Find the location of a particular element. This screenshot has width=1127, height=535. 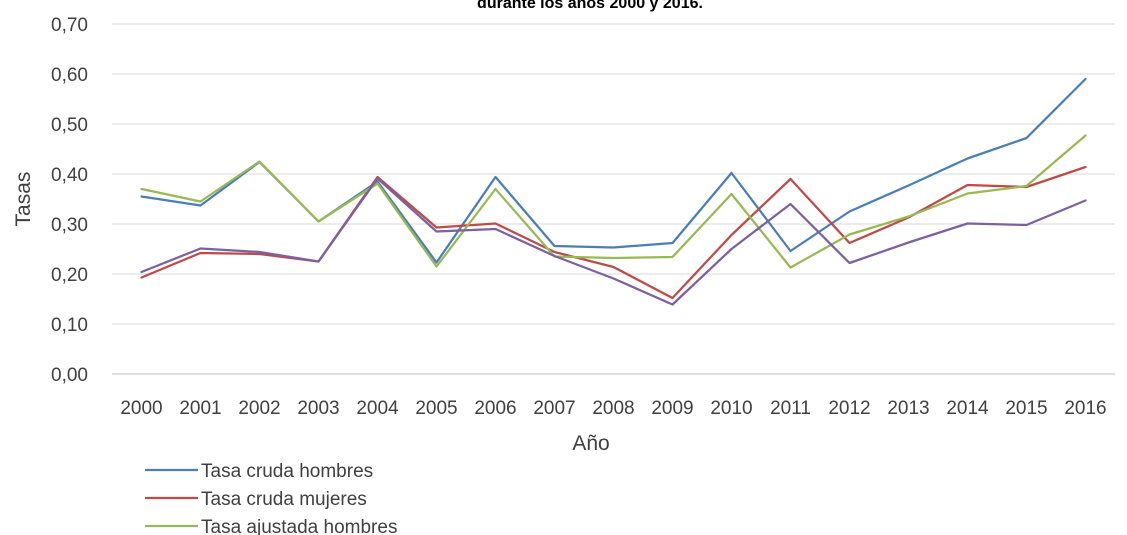

x-tick-label: 2011 is located at coordinates (790, 408).